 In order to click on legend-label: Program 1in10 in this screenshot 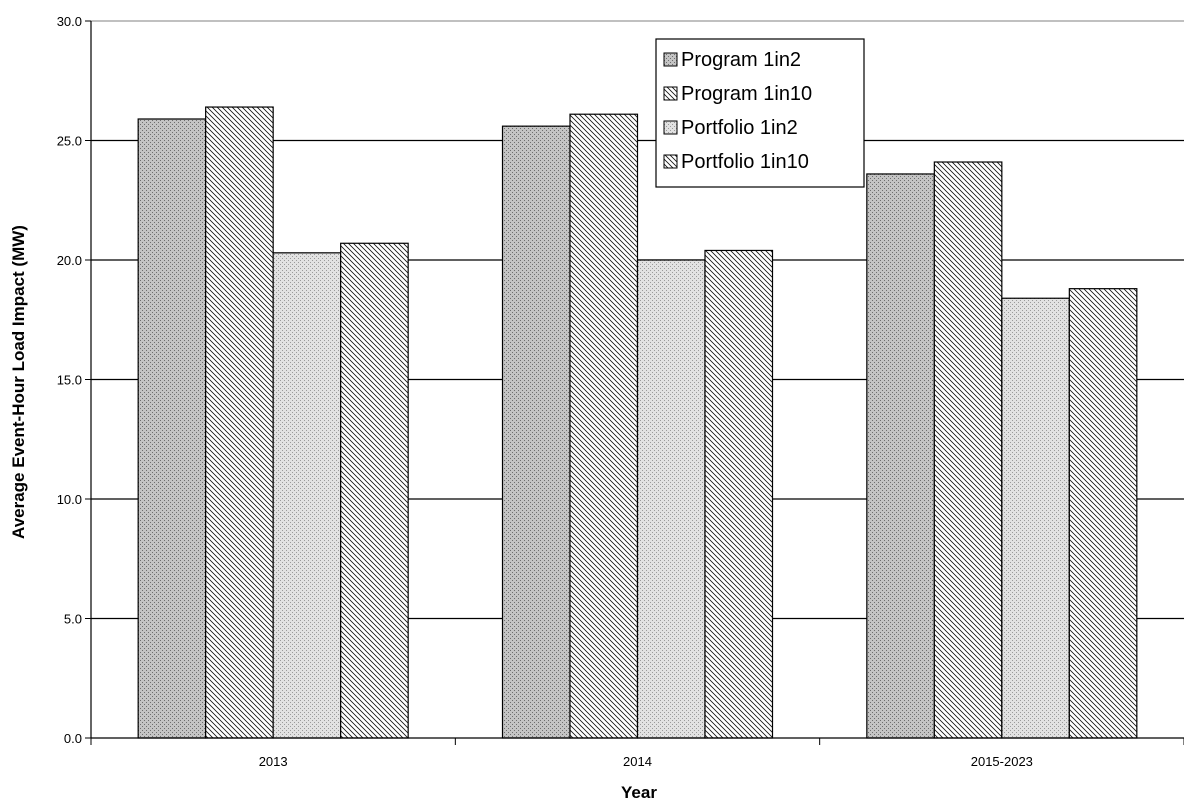, I will do `click(746, 94)`.